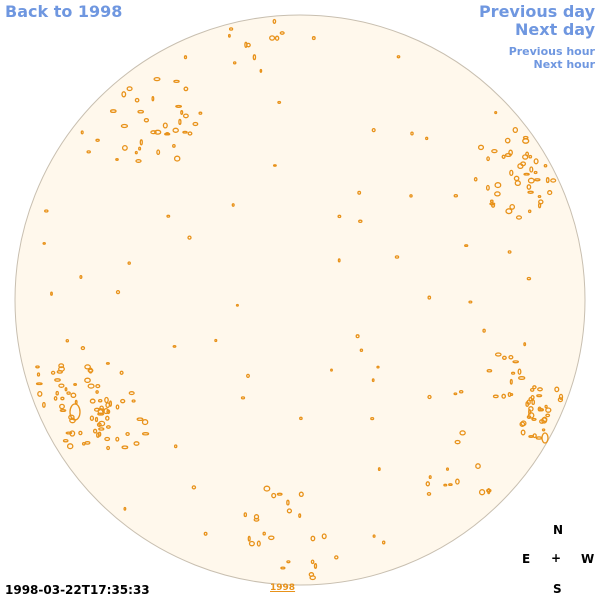 This screenshot has height=600, width=600. What do you see at coordinates (64, 11) in the screenshot?
I see `back-to-year-link: Back to 1998` at bounding box center [64, 11].